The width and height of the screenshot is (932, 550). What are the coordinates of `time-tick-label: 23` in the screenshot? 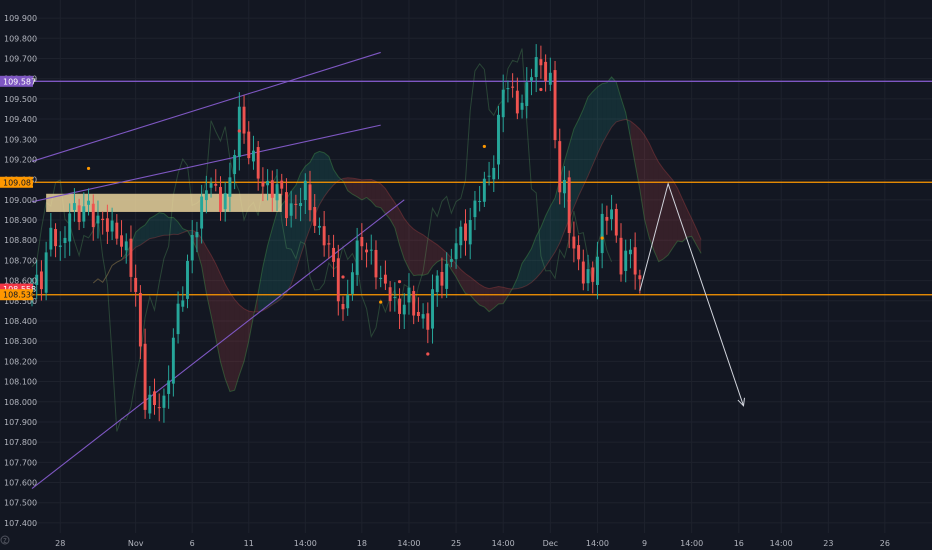 It's located at (828, 543).